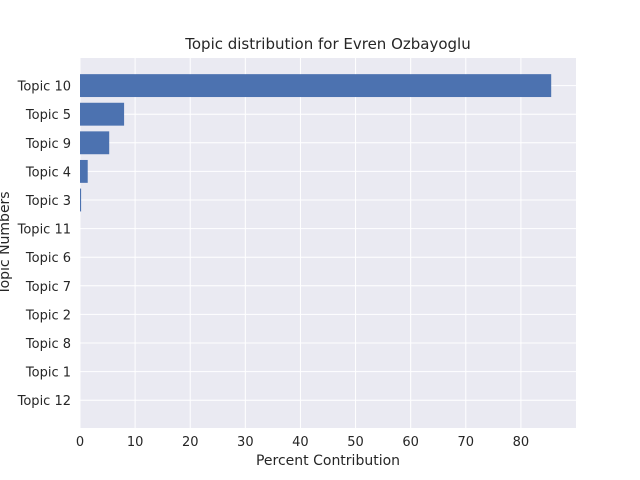 The width and height of the screenshot is (640, 480). Describe the element at coordinates (328, 461) in the screenshot. I see `x-axis-title: Percent Contribution` at that location.